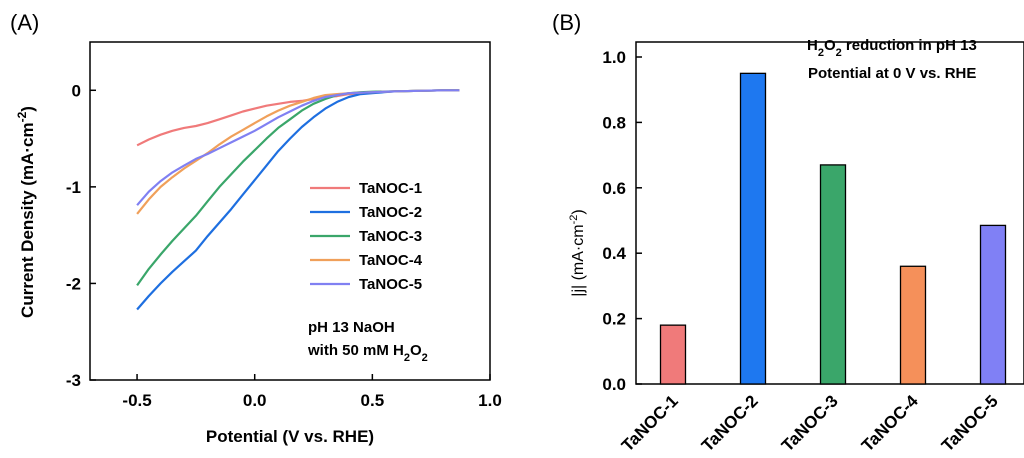 This screenshot has width=1024, height=458. Describe the element at coordinates (614, 122) in the screenshot. I see `y-tick-label: 0.8` at that location.